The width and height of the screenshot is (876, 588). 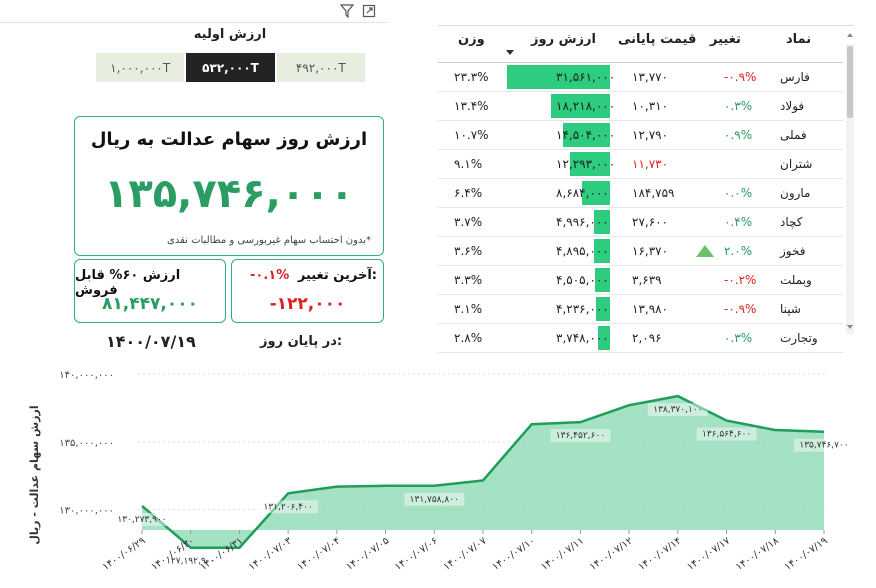 I want to click on cell-change: ۰.۴%, so click(x=738, y=222).